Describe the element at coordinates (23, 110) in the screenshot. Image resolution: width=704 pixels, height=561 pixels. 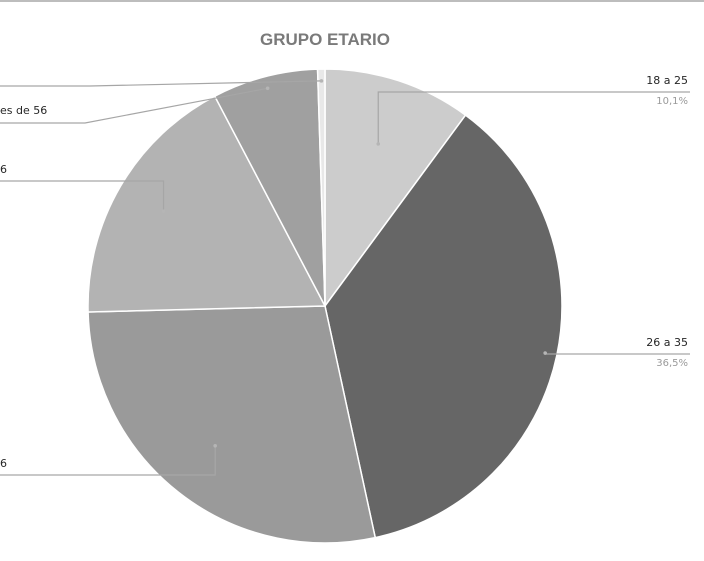
I see `slice-label: es de 56` at that location.